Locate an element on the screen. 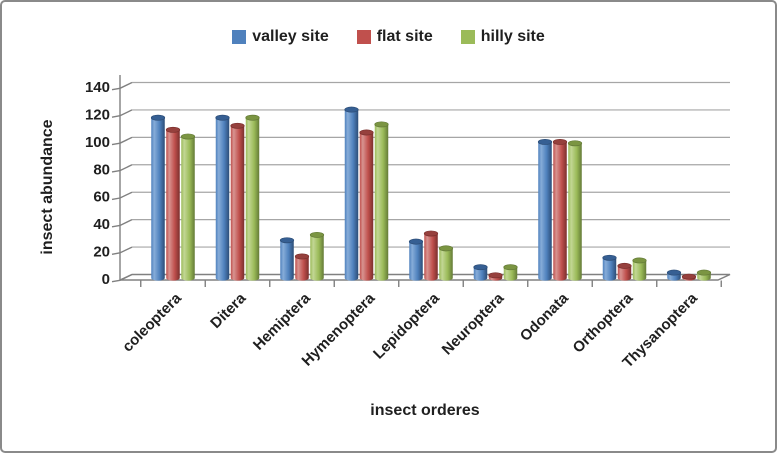  bar-valley-site-lepidoptera-body is located at coordinates (416, 261).